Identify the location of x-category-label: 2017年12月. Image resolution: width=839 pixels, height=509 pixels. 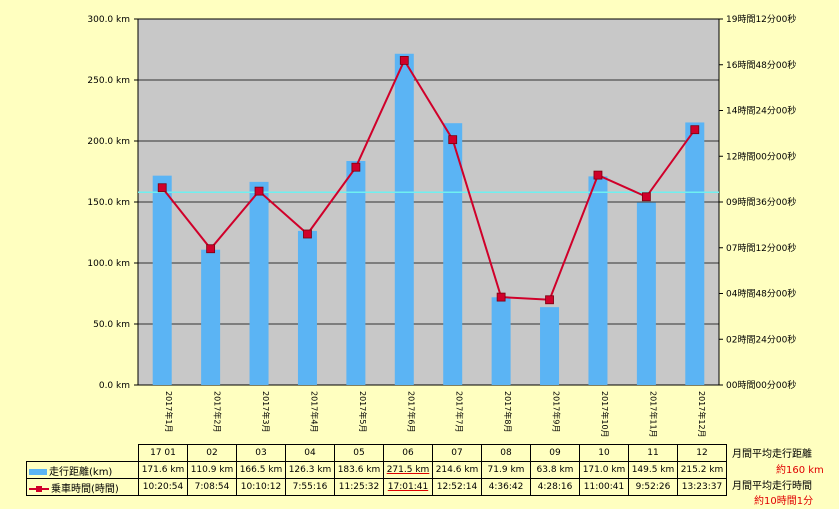
(702, 414).